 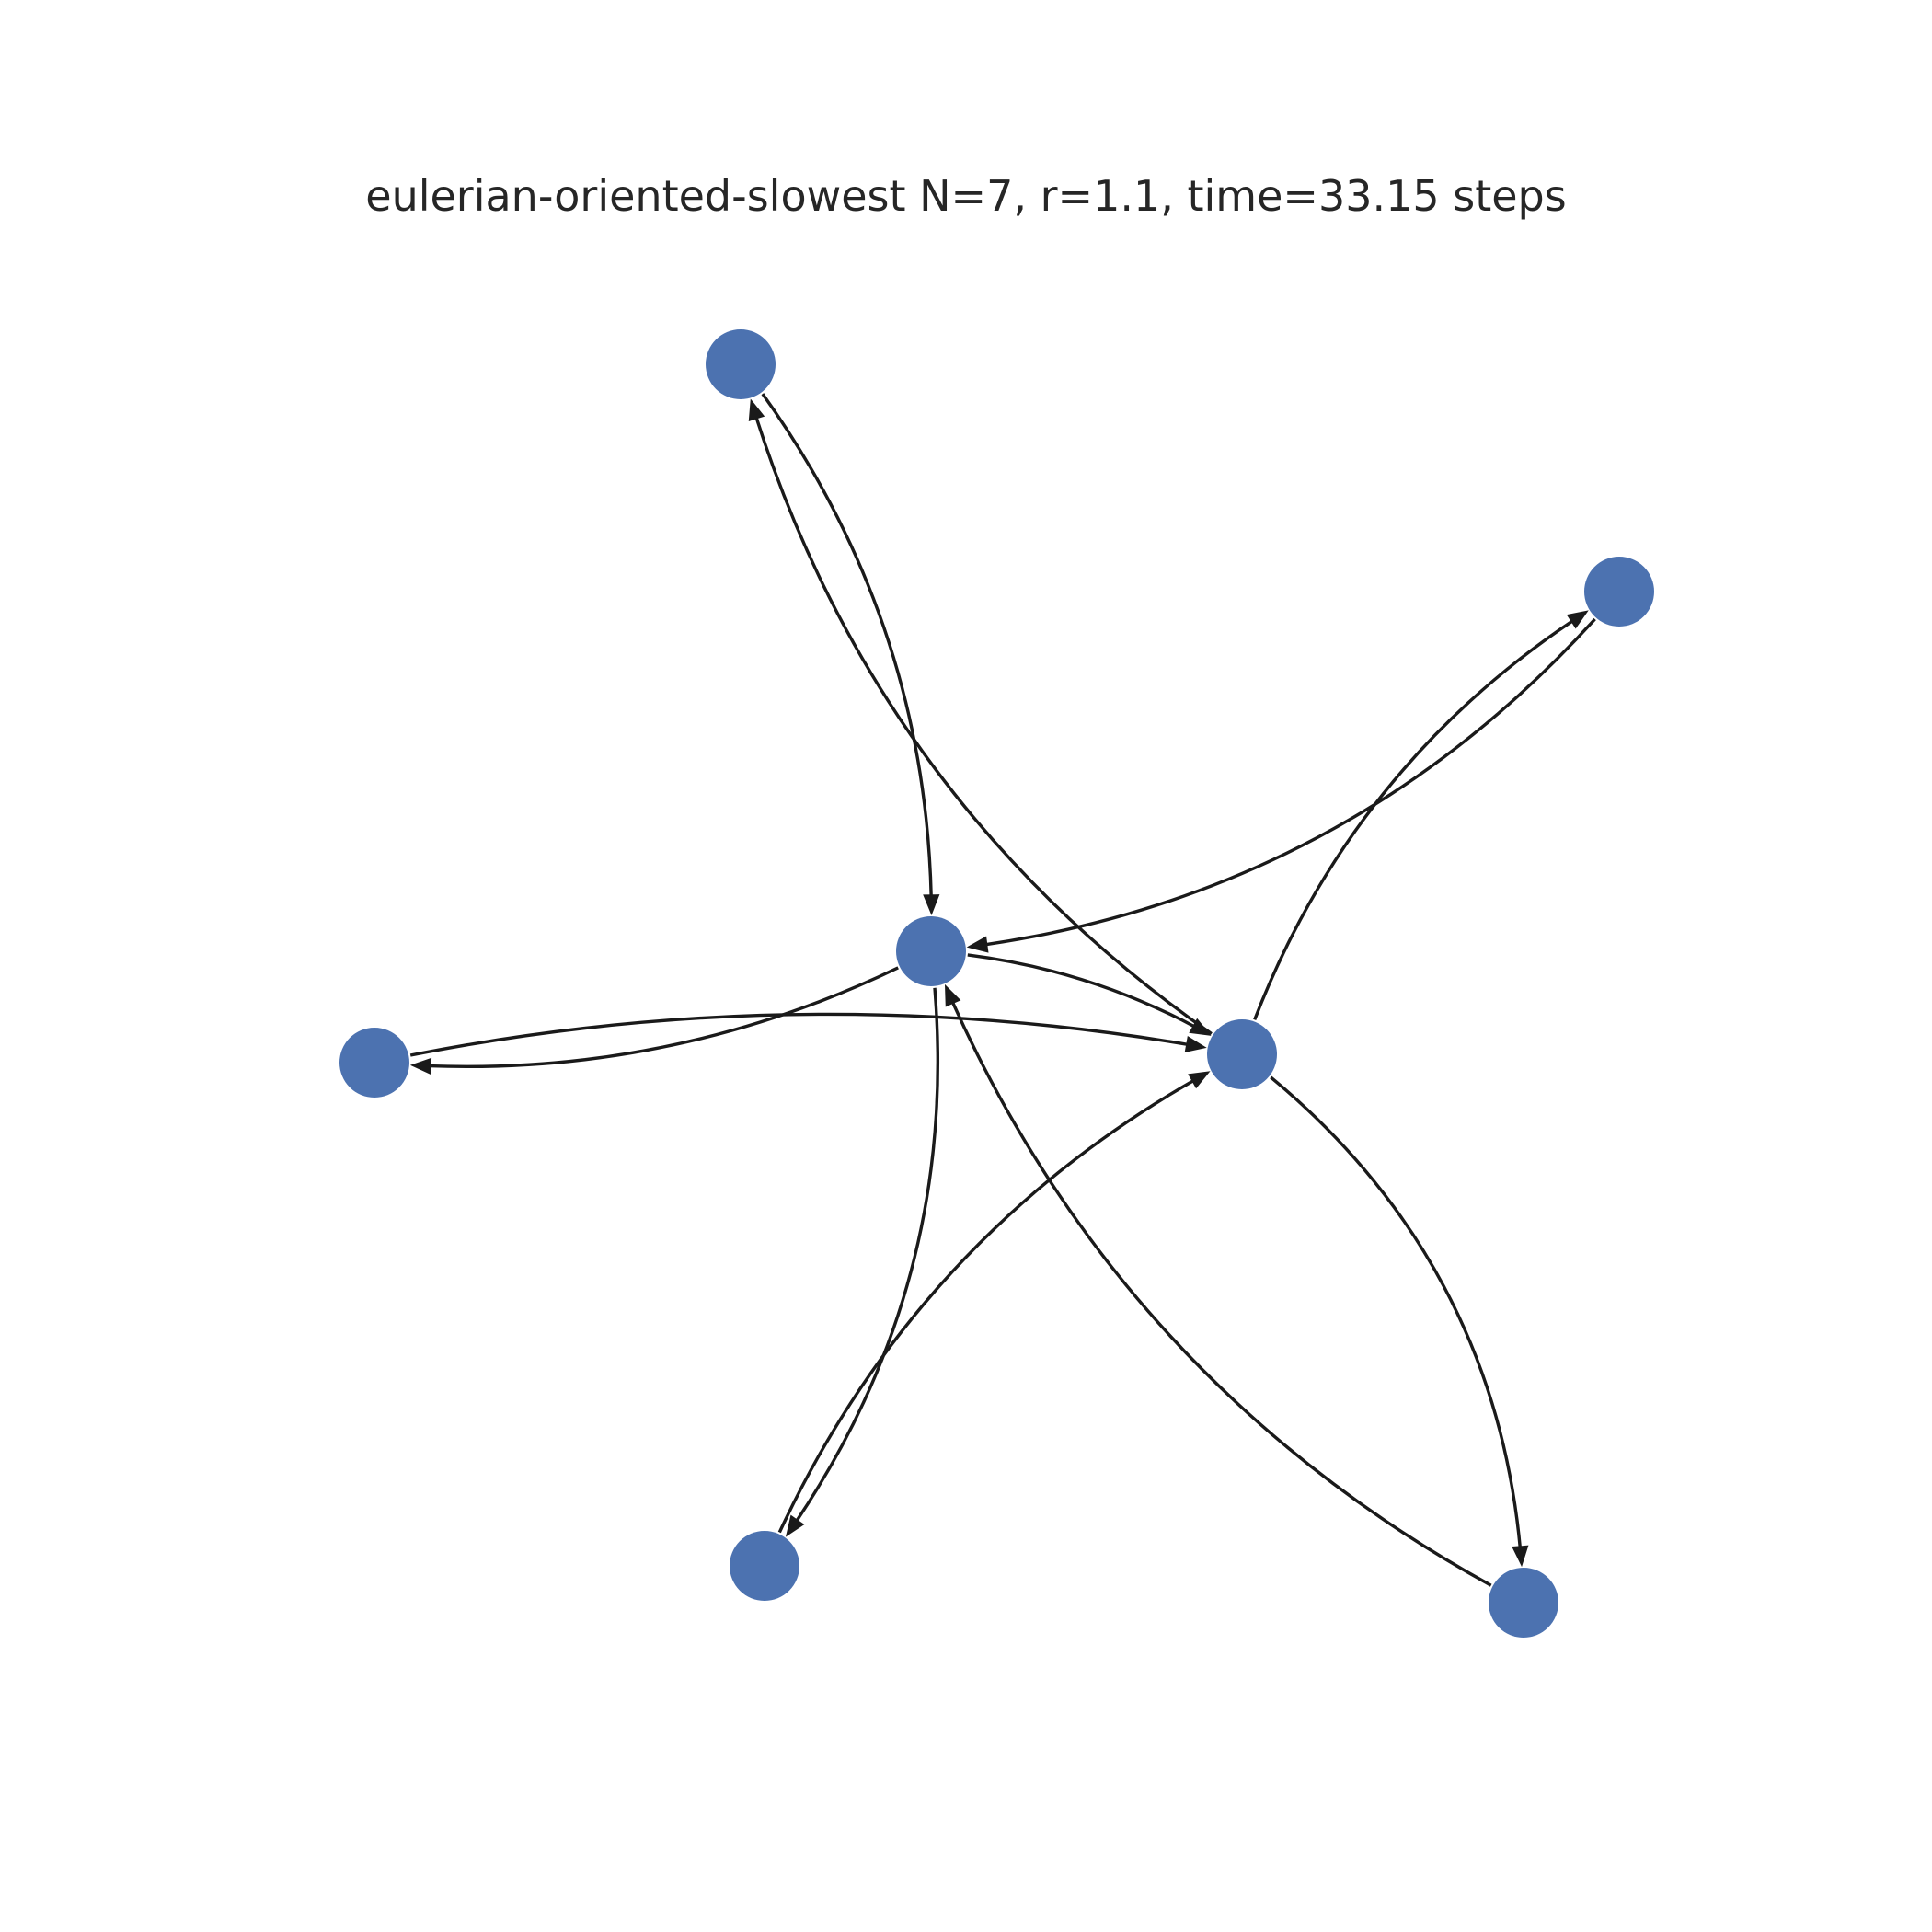 I want to click on node-n3, so click(x=1242, y=1054).